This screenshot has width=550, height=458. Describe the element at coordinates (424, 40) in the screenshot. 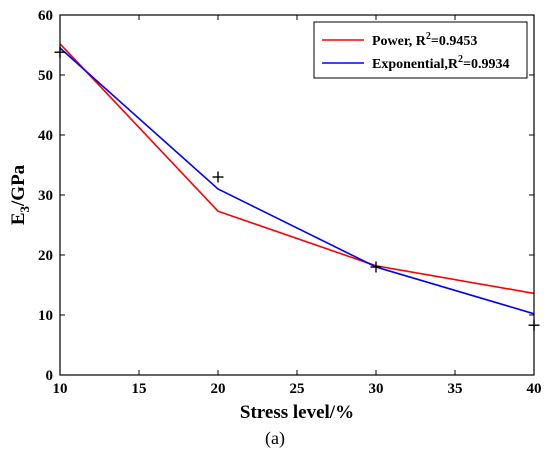

I see `legend-label-power: Power, R2=0.9453` at that location.